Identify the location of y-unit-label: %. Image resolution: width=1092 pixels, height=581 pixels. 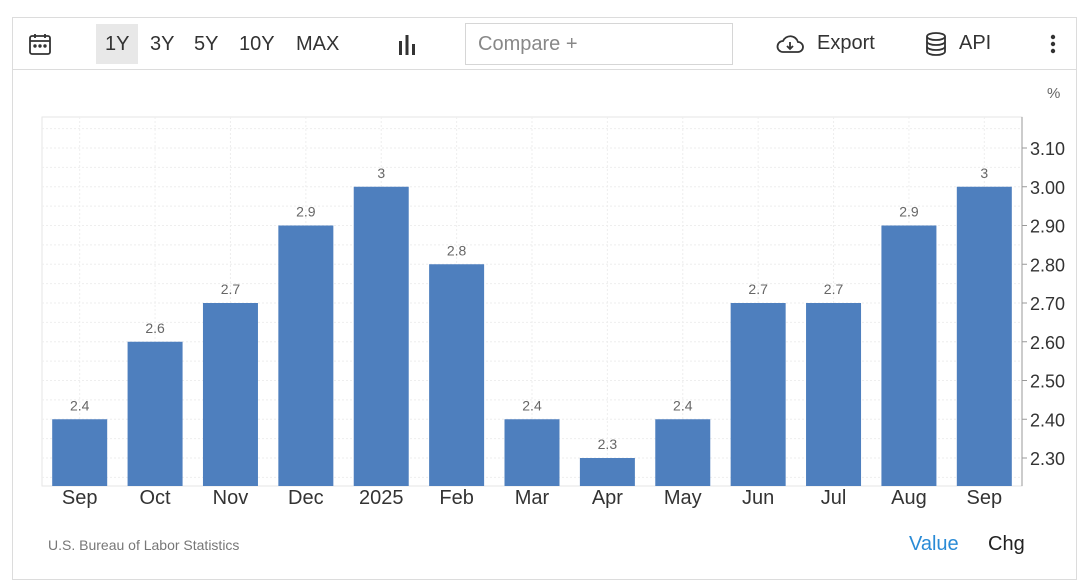
(1053, 93).